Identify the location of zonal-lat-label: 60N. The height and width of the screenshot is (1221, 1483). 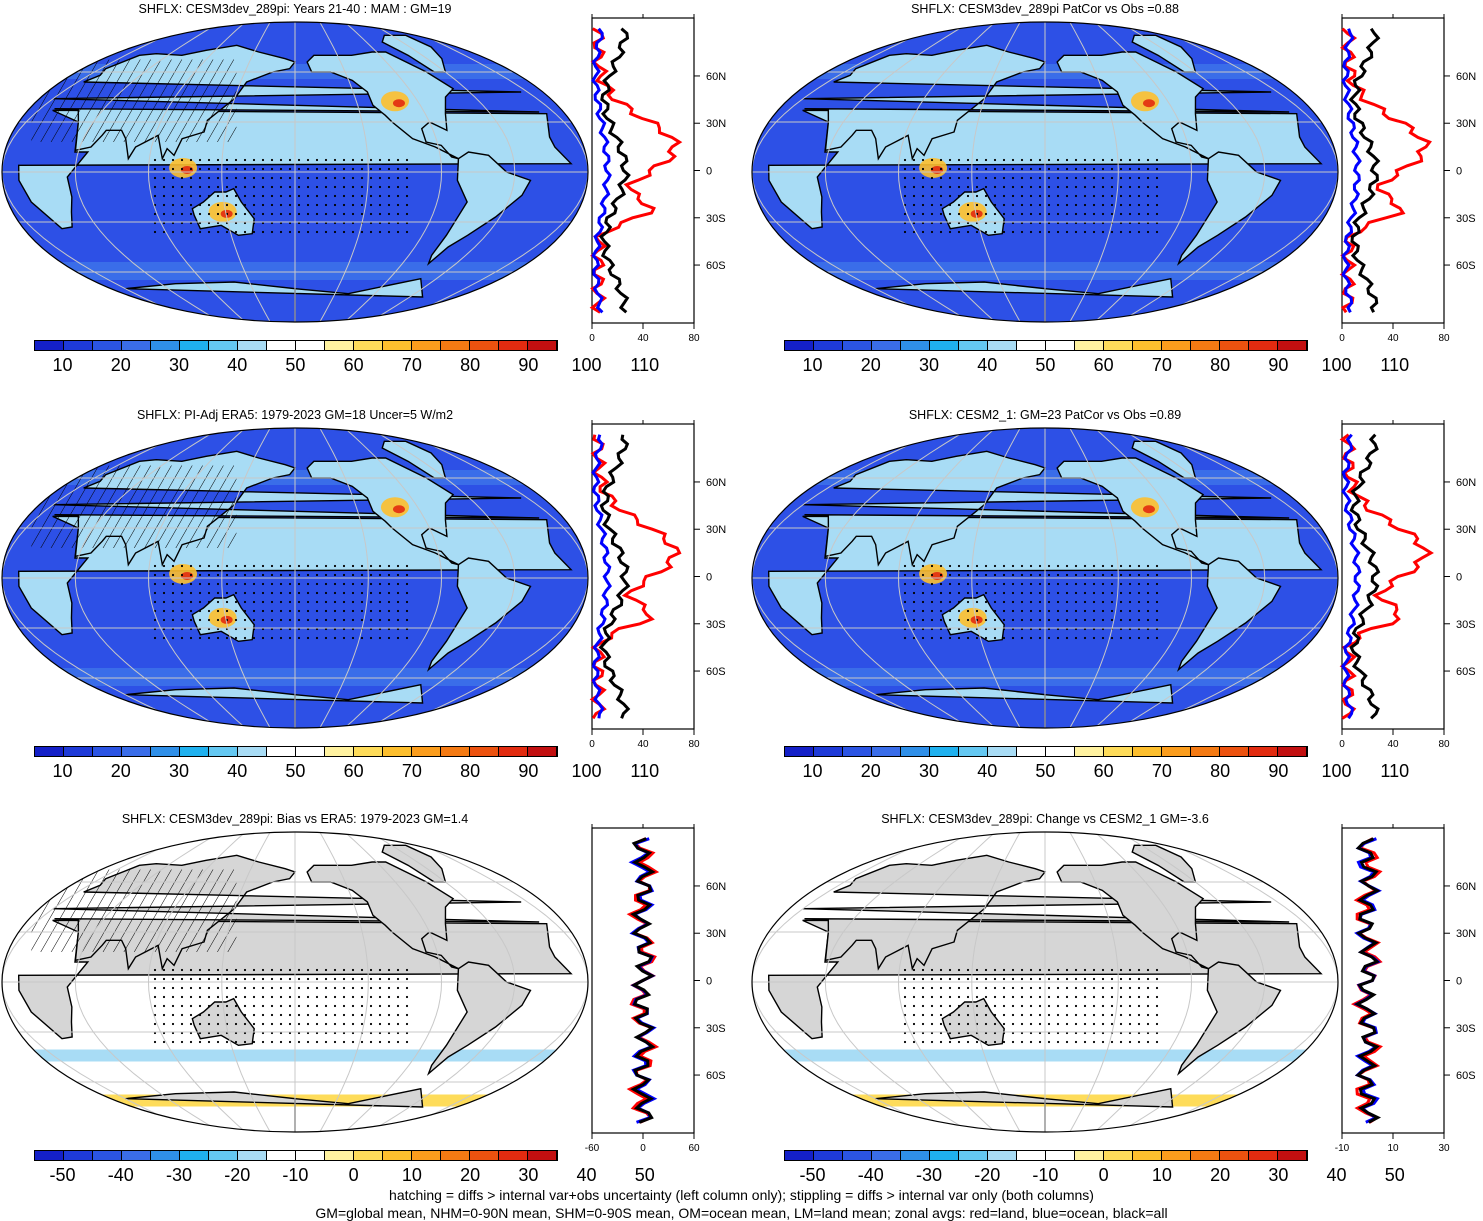
(1466, 77).